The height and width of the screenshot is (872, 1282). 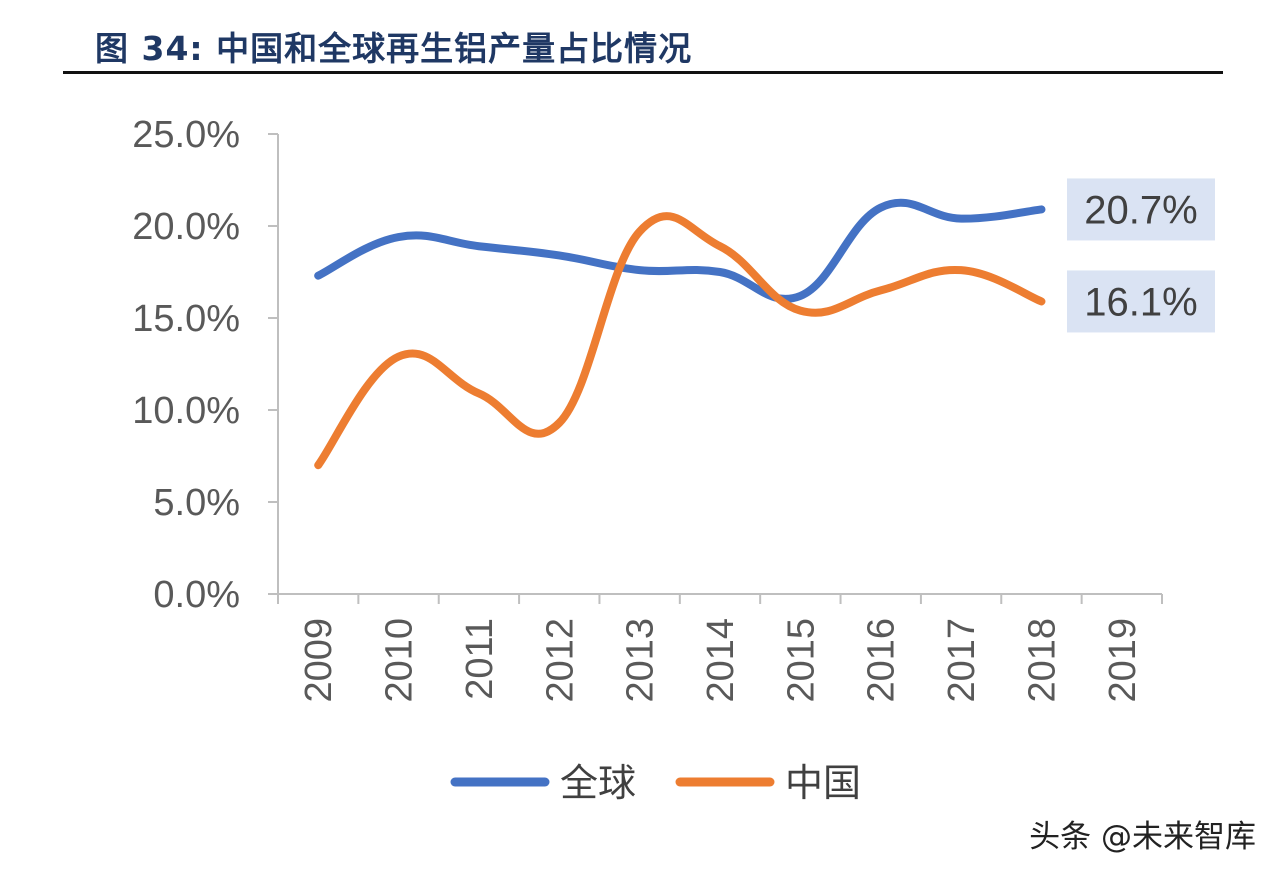 I want to click on y-tick-label: 0.0%, so click(x=196, y=595).